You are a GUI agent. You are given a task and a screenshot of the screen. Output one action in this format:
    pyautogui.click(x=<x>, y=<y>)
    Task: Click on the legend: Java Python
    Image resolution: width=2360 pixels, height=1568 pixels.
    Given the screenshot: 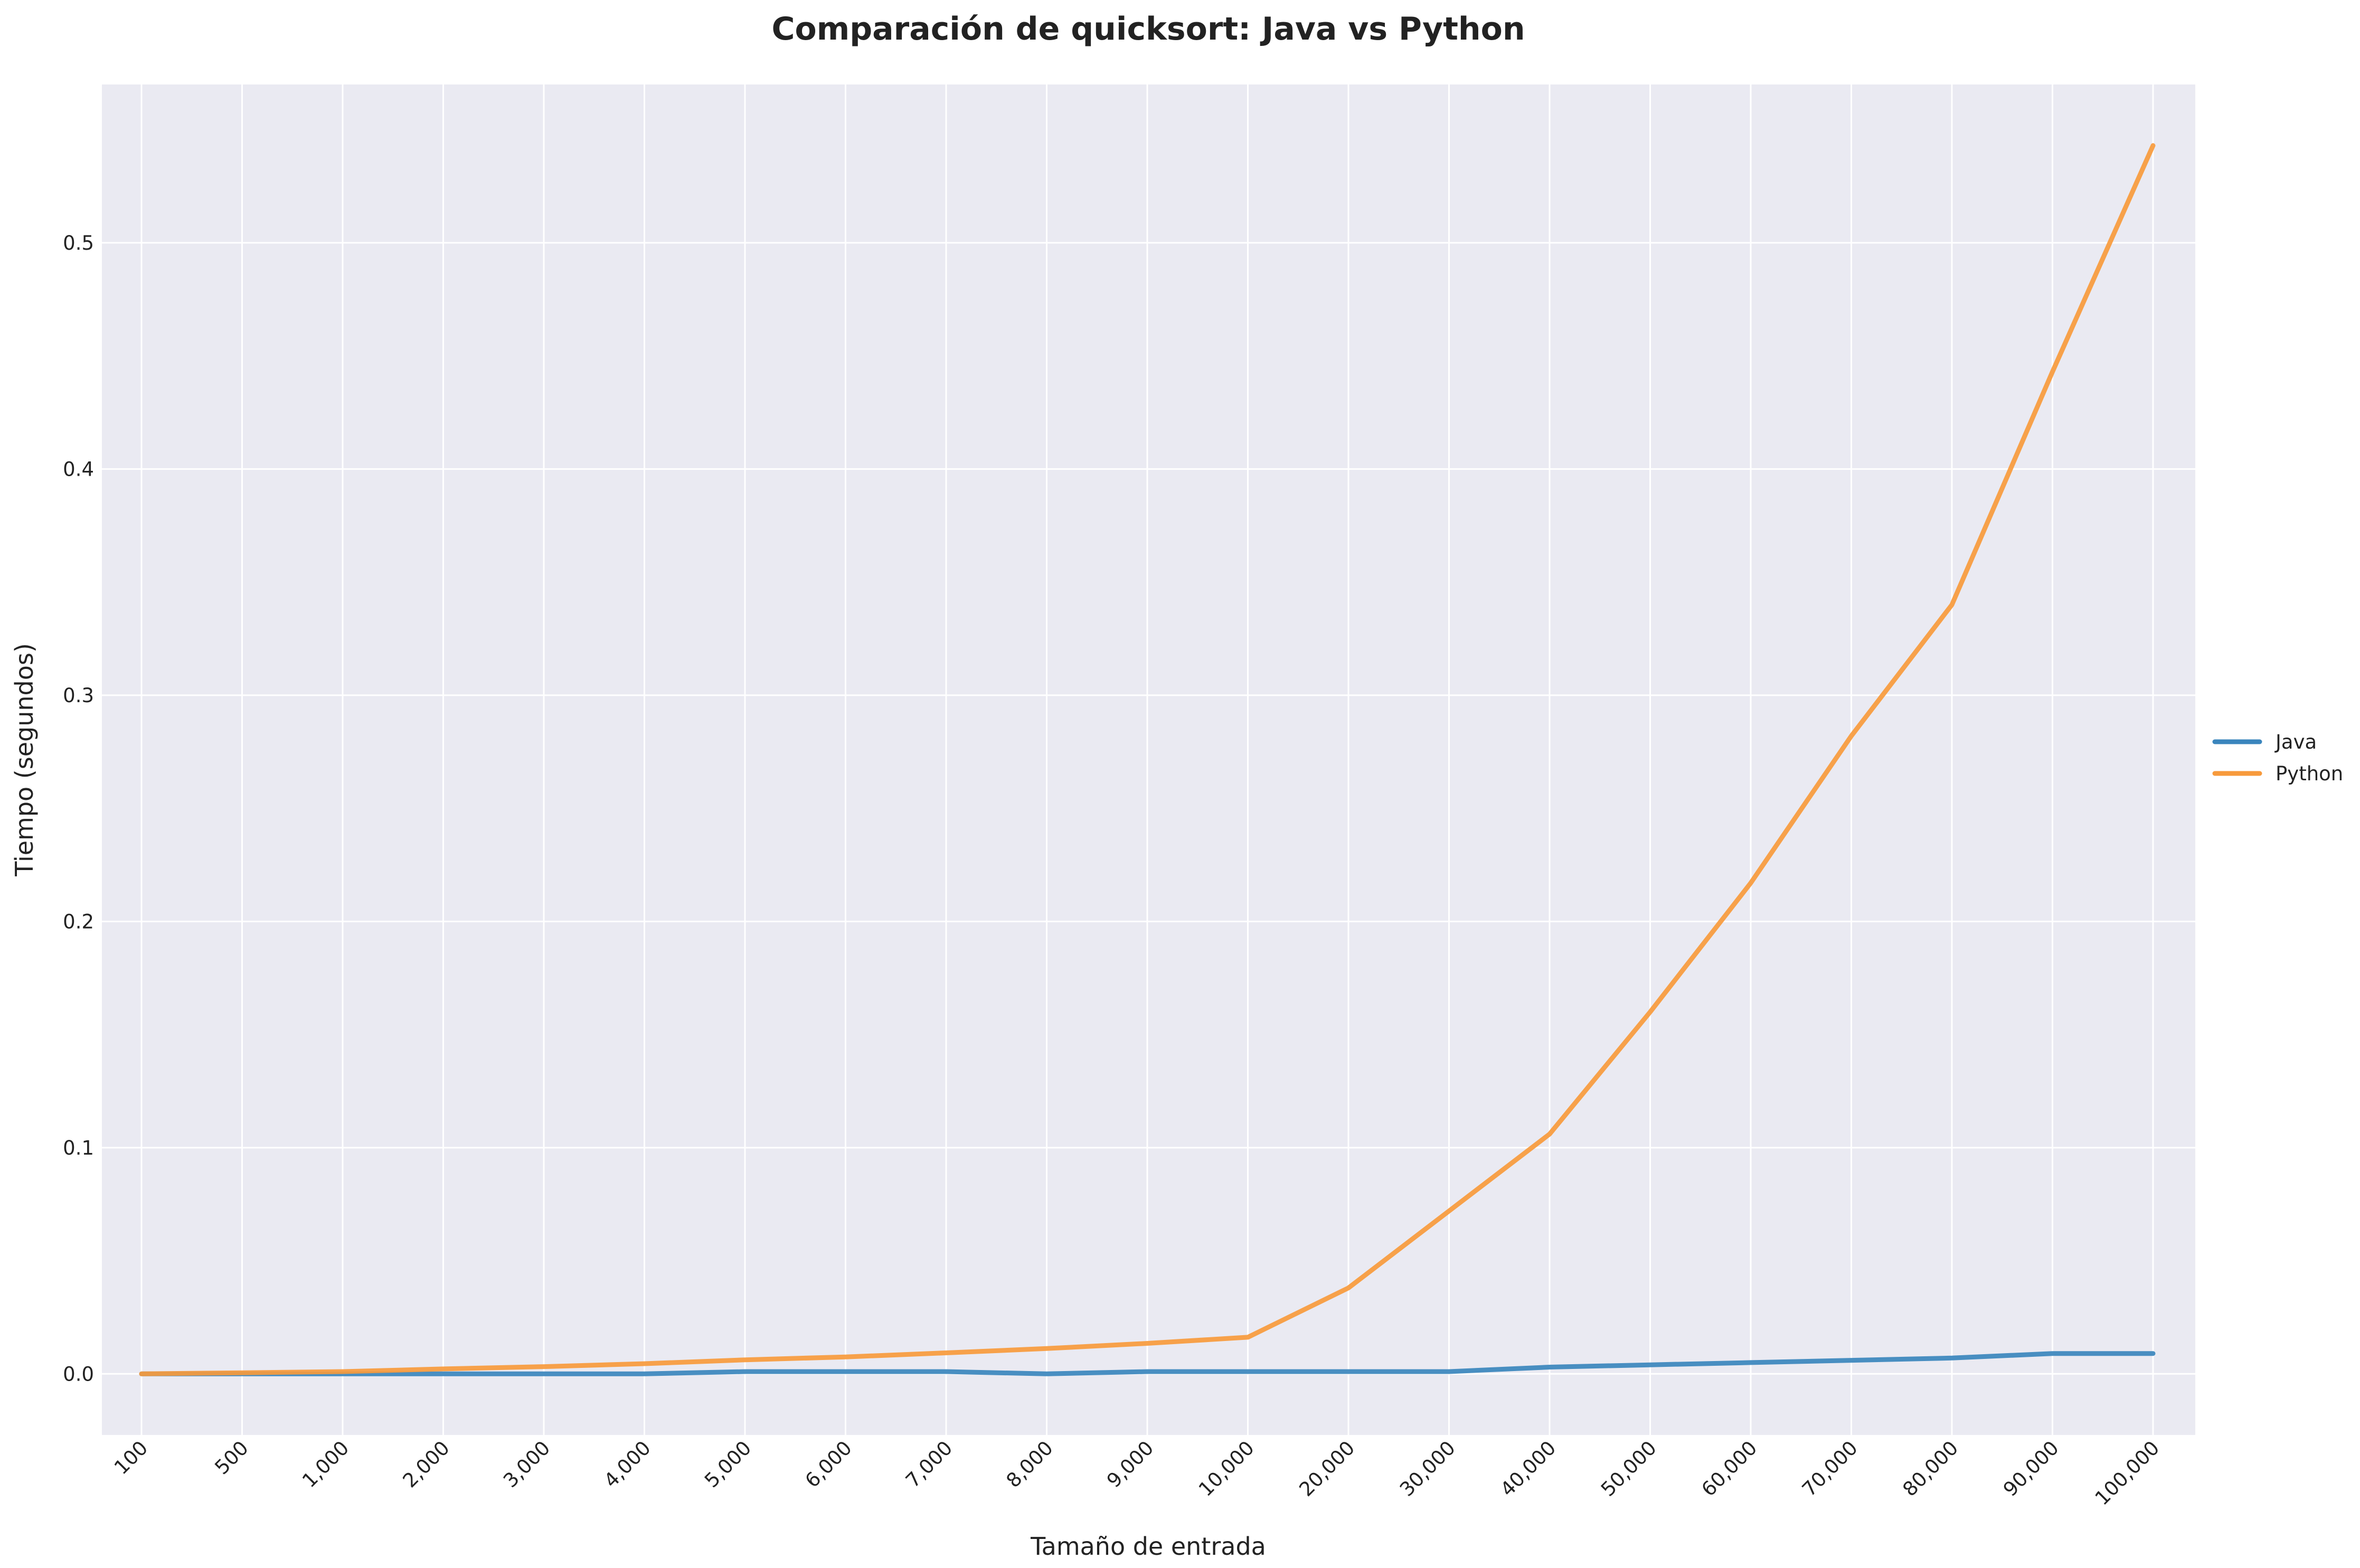 What is the action you would take?
    pyautogui.click(x=2277, y=758)
    